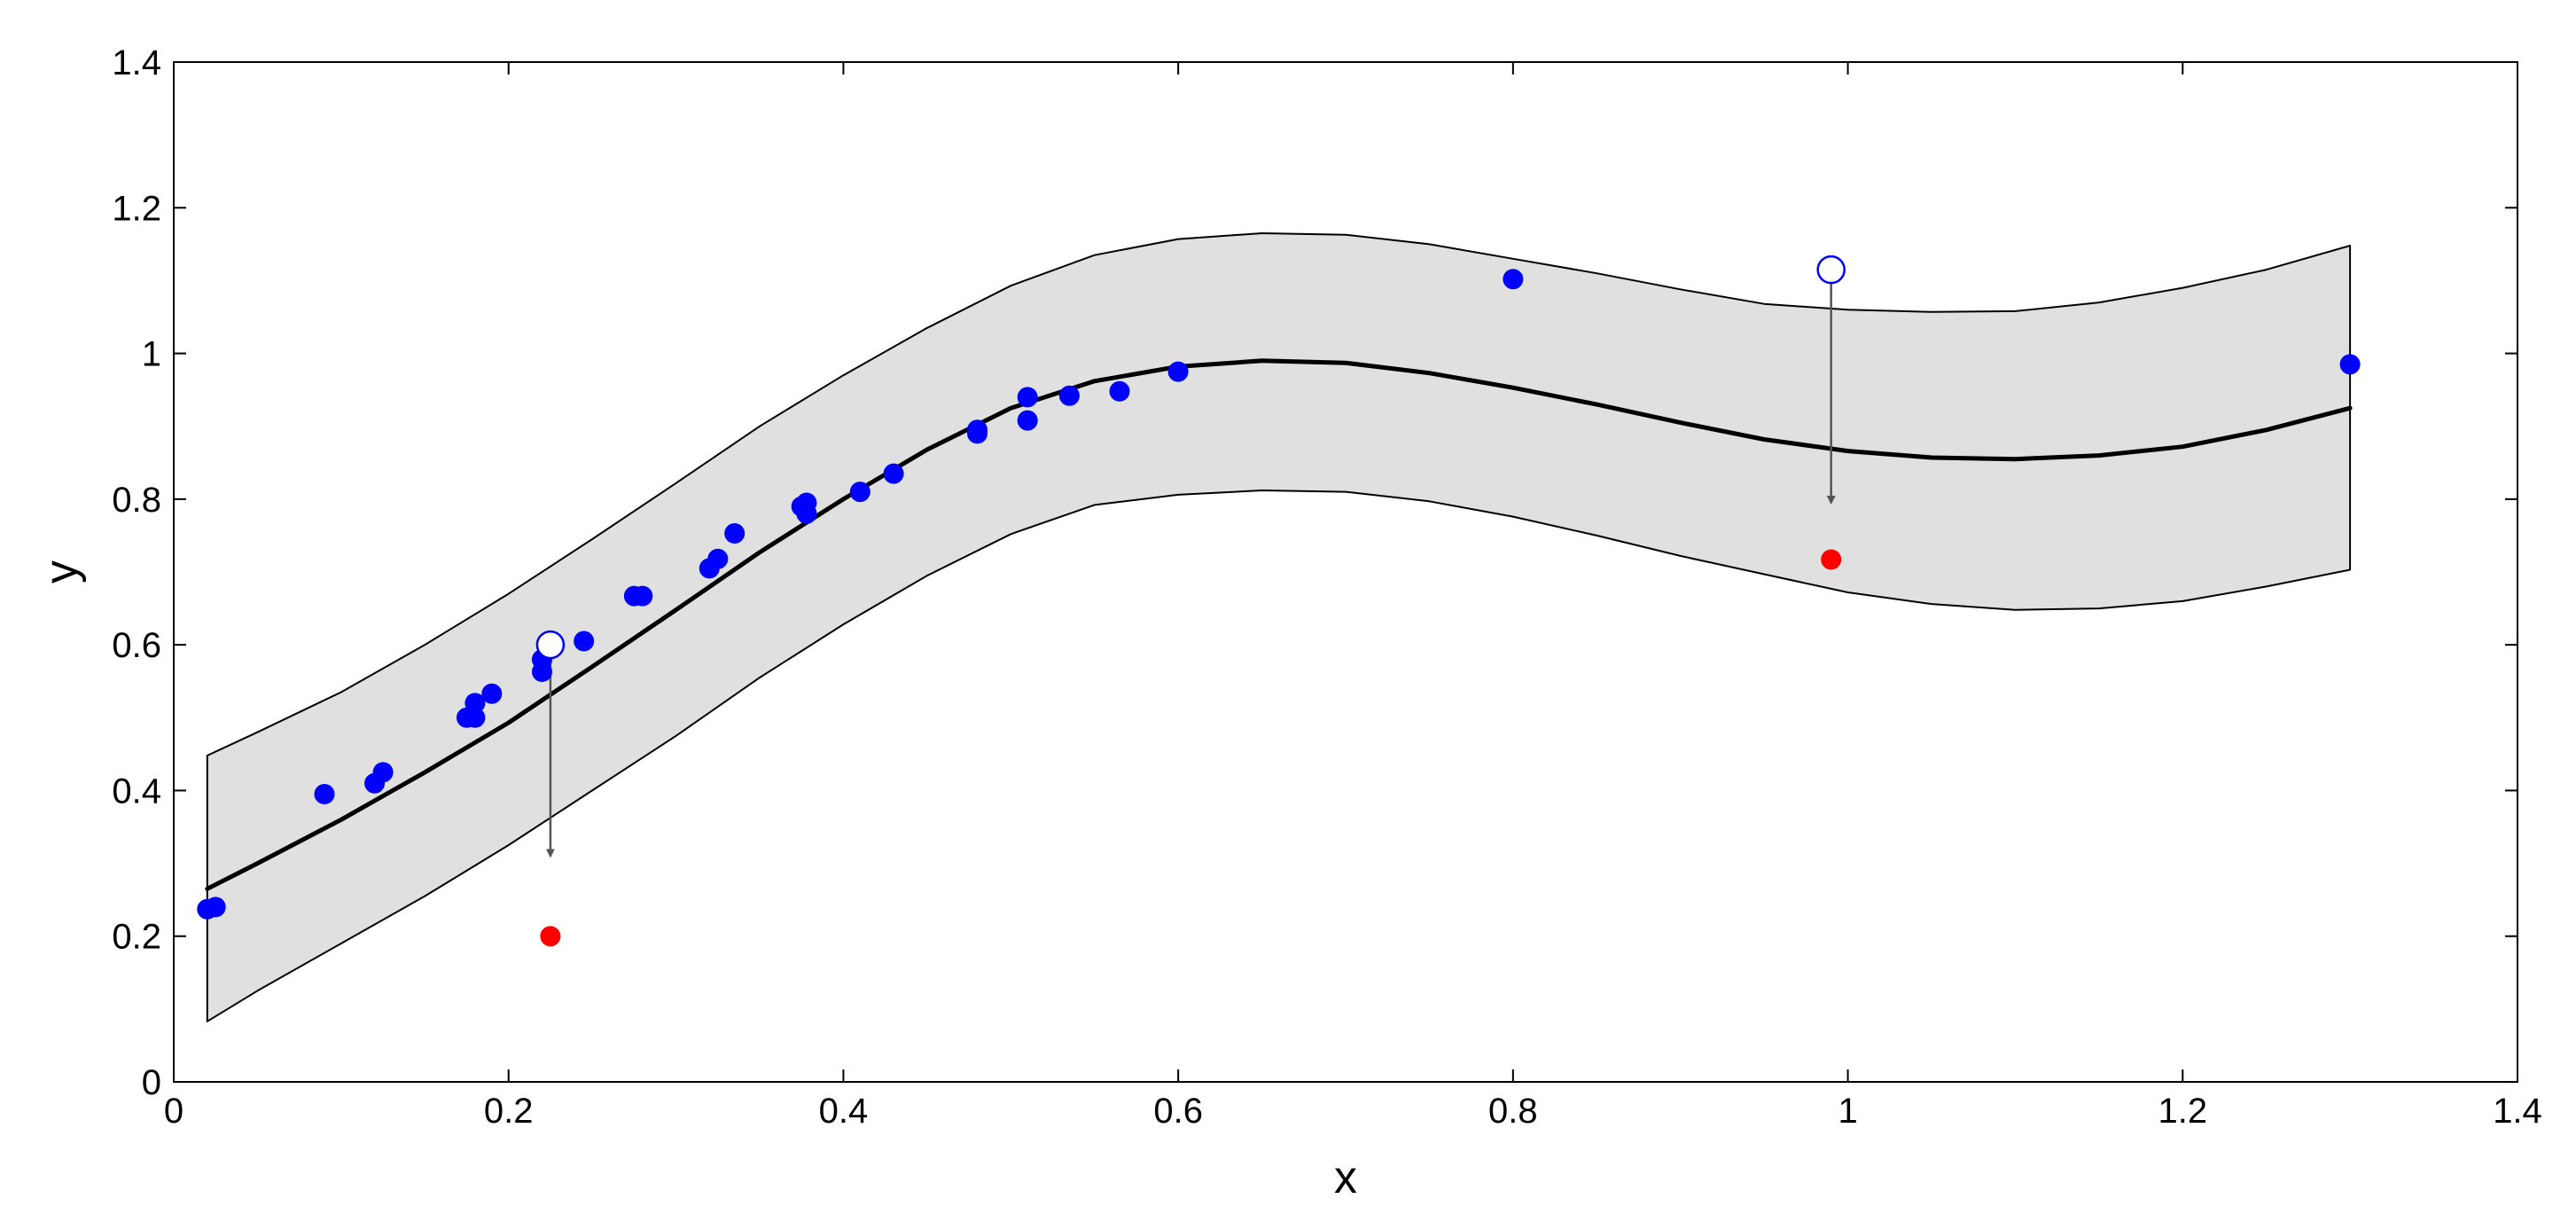 This screenshot has height=1222, width=2576. Describe the element at coordinates (2517, 1111) in the screenshot. I see `x-tick-label: 1.4` at that location.